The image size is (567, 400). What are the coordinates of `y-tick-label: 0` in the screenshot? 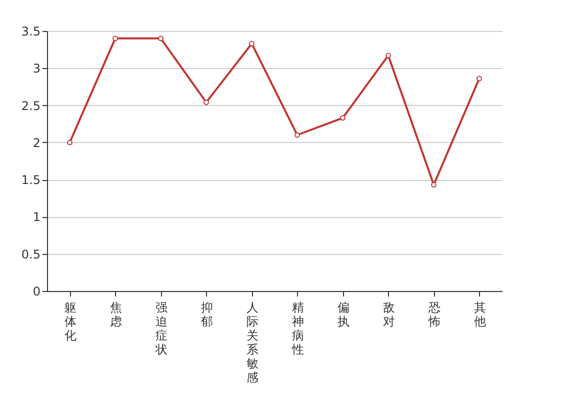 It's located at (36, 291).